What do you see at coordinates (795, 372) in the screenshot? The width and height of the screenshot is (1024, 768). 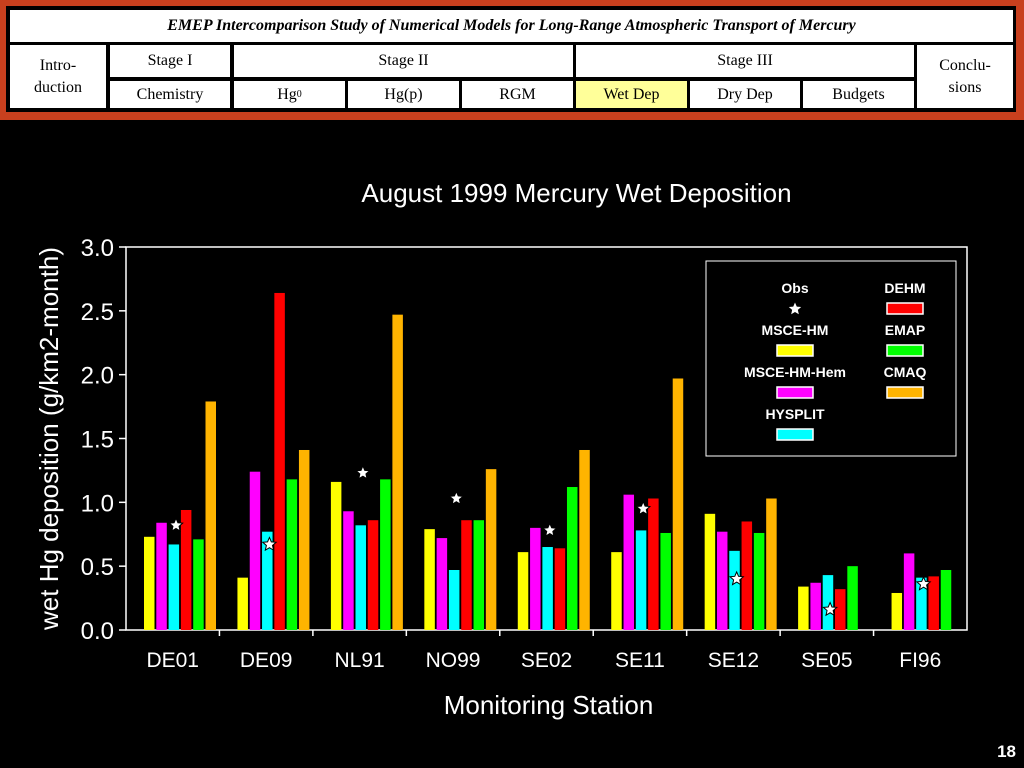 I see `legend-label-msce-hm-hem: MSCE-HM-Hem` at bounding box center [795, 372].